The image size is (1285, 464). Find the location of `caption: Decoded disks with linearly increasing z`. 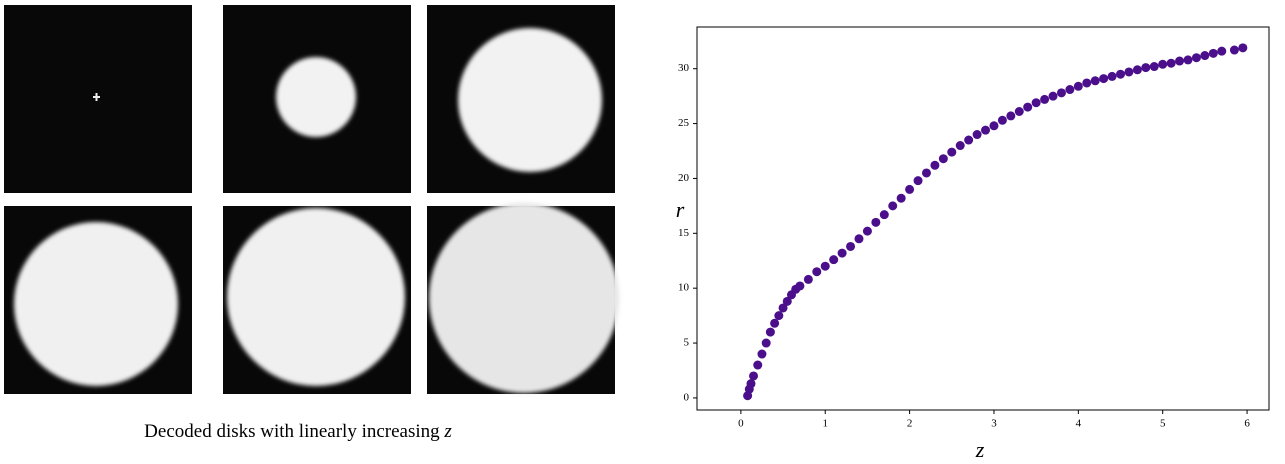

caption: Decoded disks with linearly increasing z is located at coordinates (298, 431).